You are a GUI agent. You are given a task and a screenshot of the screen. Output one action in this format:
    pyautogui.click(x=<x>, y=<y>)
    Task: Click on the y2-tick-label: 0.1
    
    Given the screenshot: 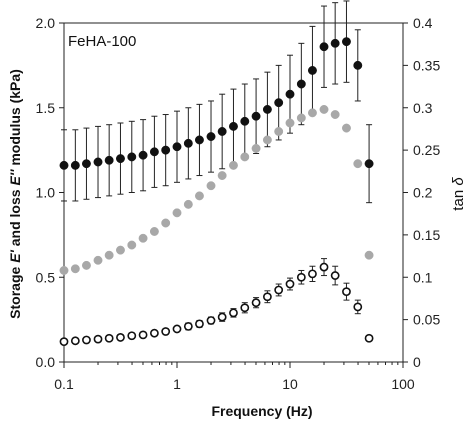 What is the action you would take?
    pyautogui.click(x=423, y=277)
    